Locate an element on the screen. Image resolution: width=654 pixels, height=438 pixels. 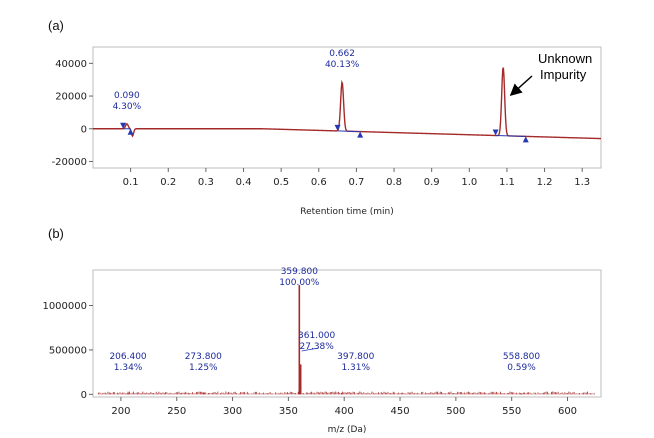
mass-spectrum-x-tick-label: 350 is located at coordinates (288, 411).